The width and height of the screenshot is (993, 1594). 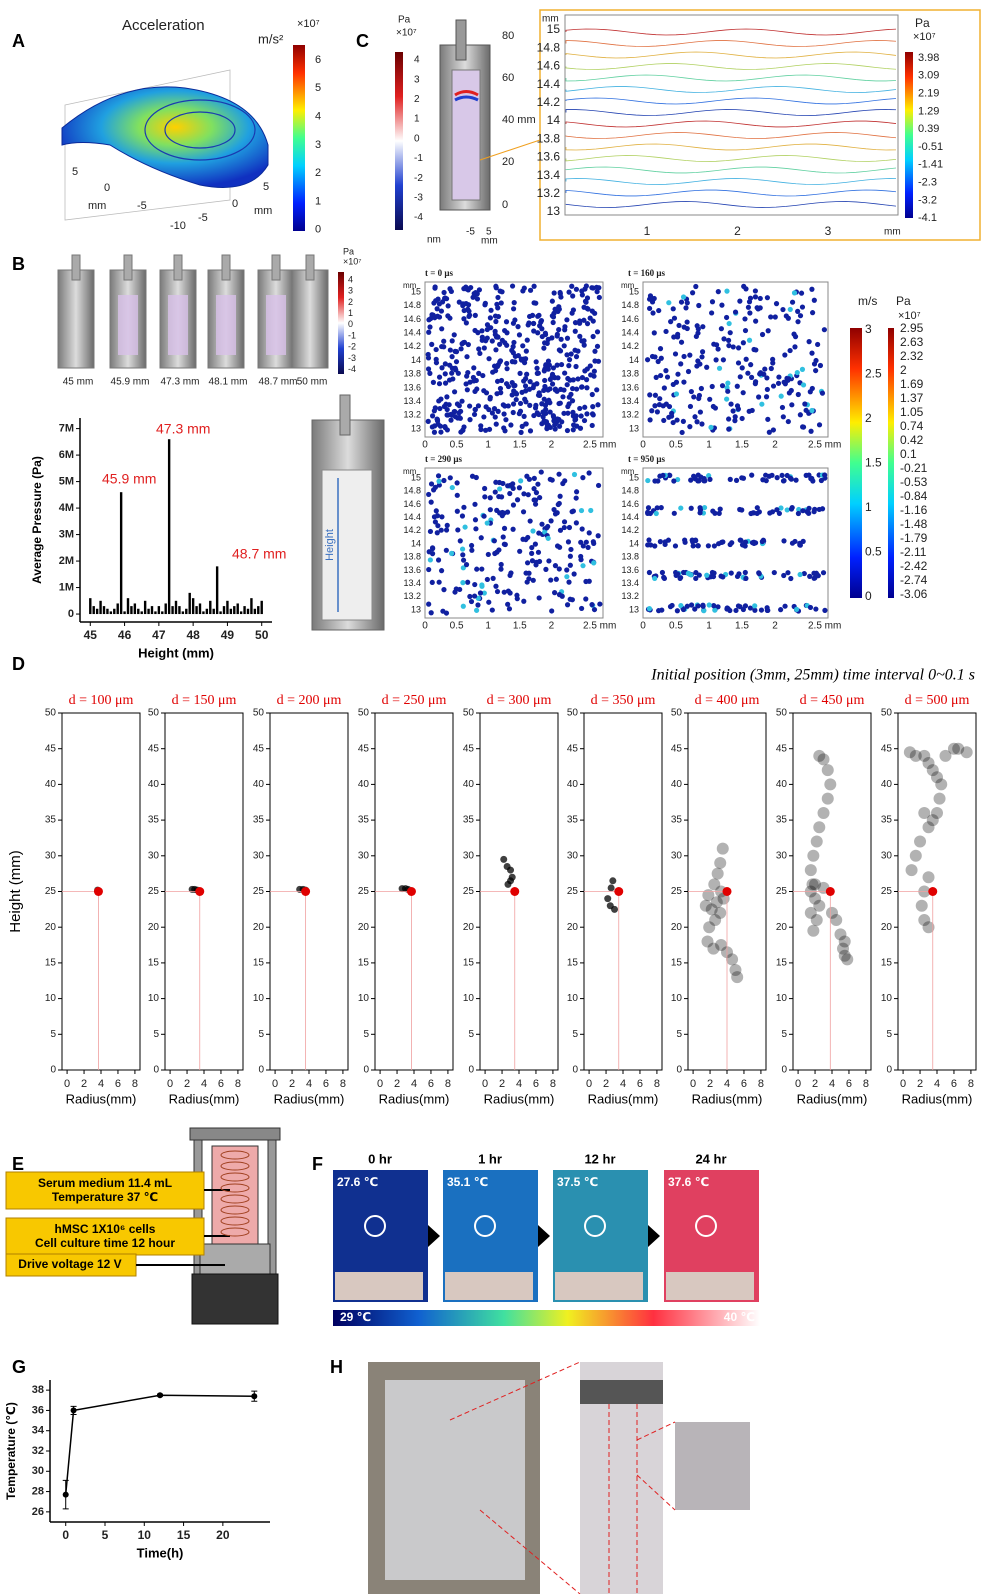 What do you see at coordinates (352, 347) in the screenshot?
I see `colorbar-tick: -2` at bounding box center [352, 347].